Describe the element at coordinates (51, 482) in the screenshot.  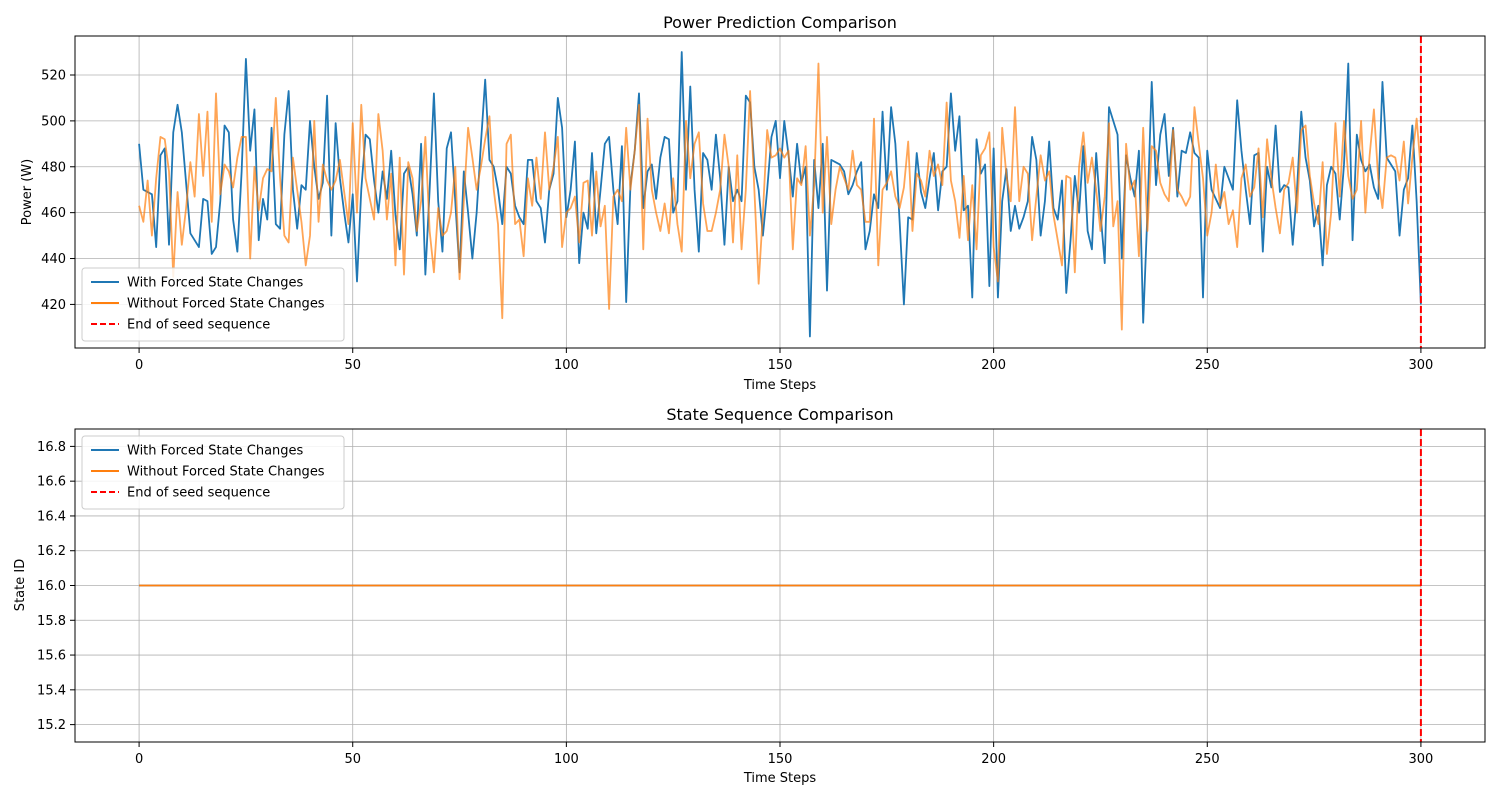
I see `y-tick-label: 16.6` at that location.